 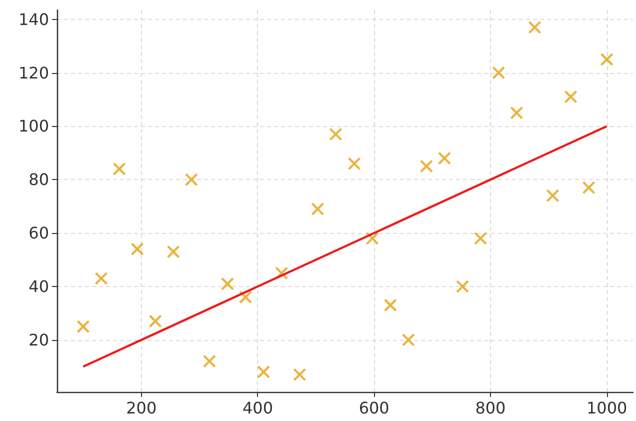 What do you see at coordinates (607, 408) in the screenshot?
I see `x-tick-label: 1000` at bounding box center [607, 408].